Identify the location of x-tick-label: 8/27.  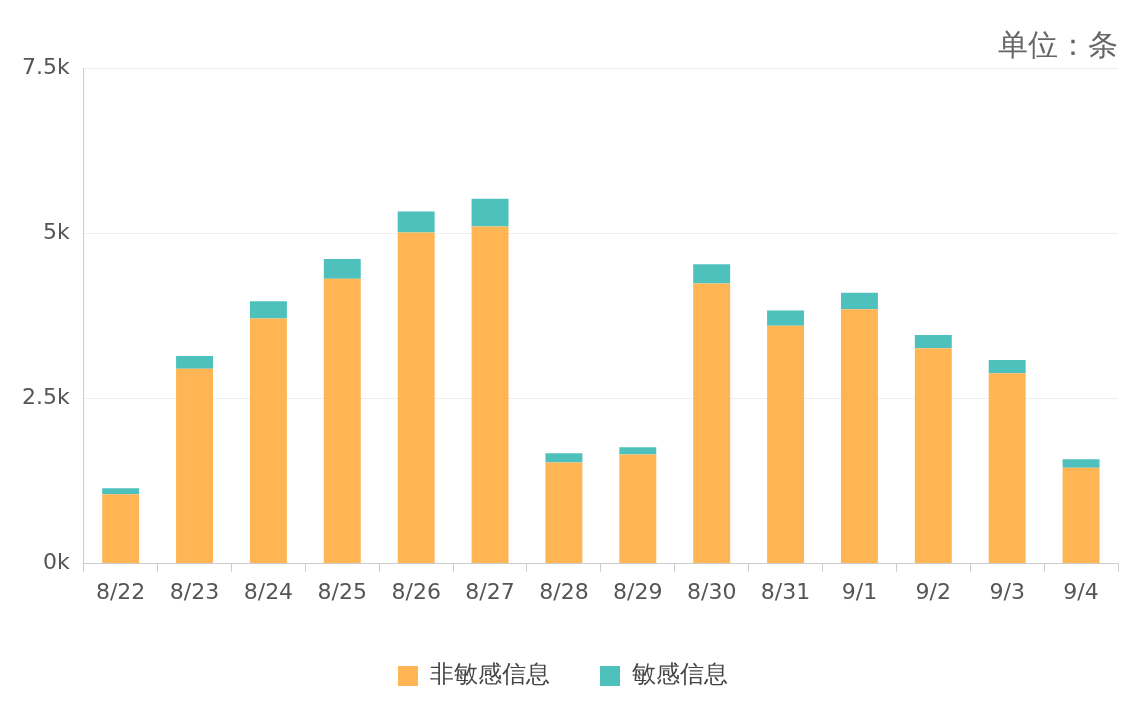
(490, 591).